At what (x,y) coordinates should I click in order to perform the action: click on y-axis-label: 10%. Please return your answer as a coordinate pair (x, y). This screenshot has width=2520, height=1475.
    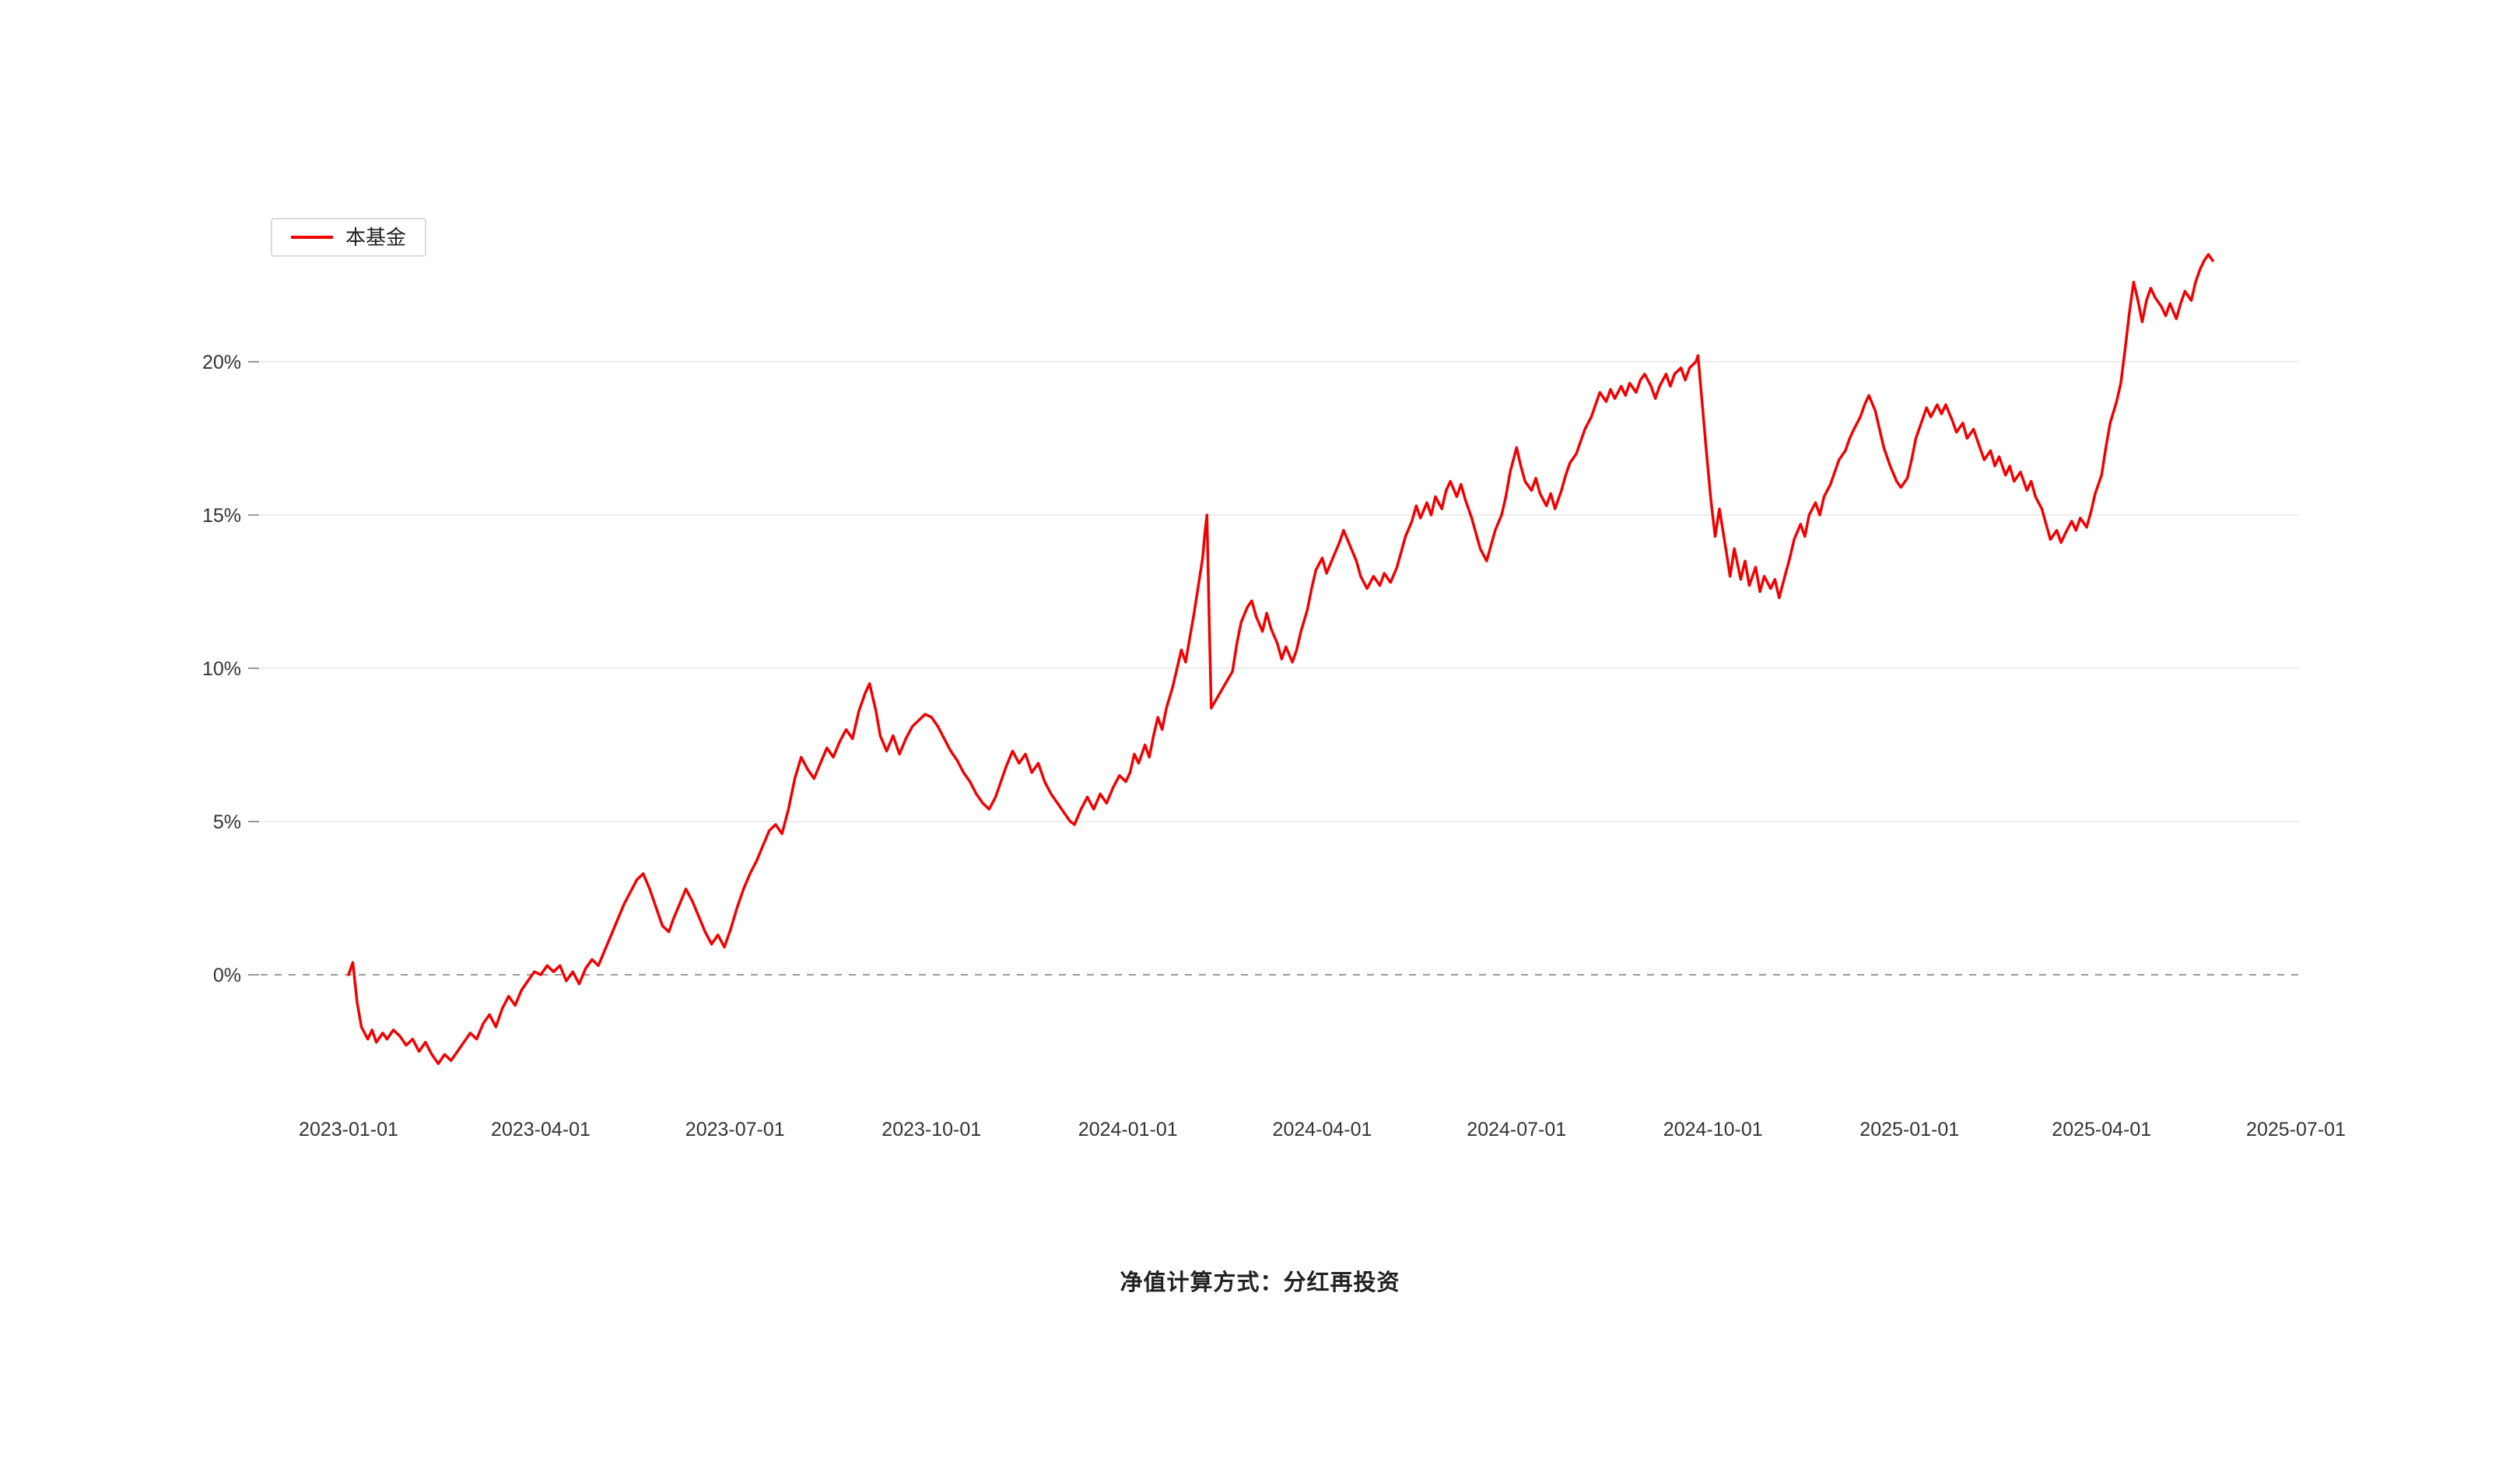
    Looking at the image, I should click on (221, 669).